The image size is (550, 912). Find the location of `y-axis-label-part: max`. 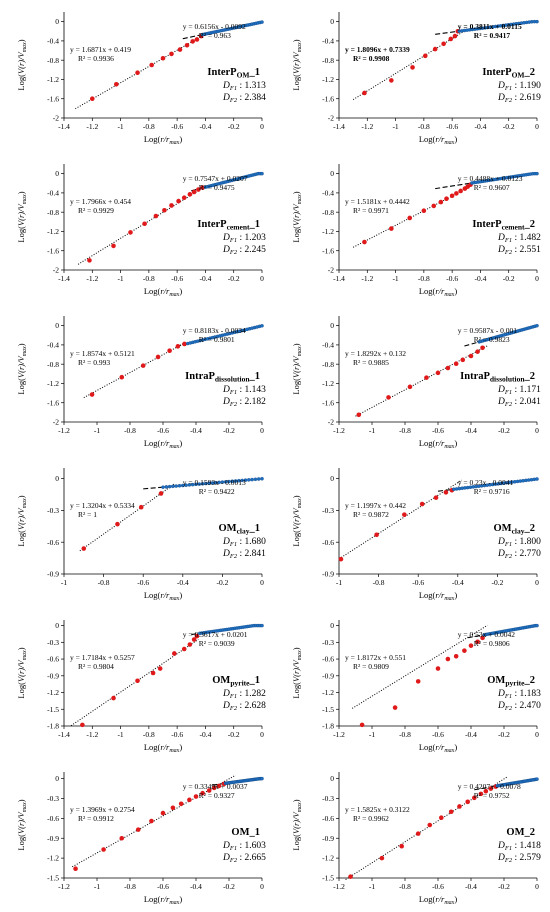

y-axis-label-part: max is located at coordinates (300, 199).